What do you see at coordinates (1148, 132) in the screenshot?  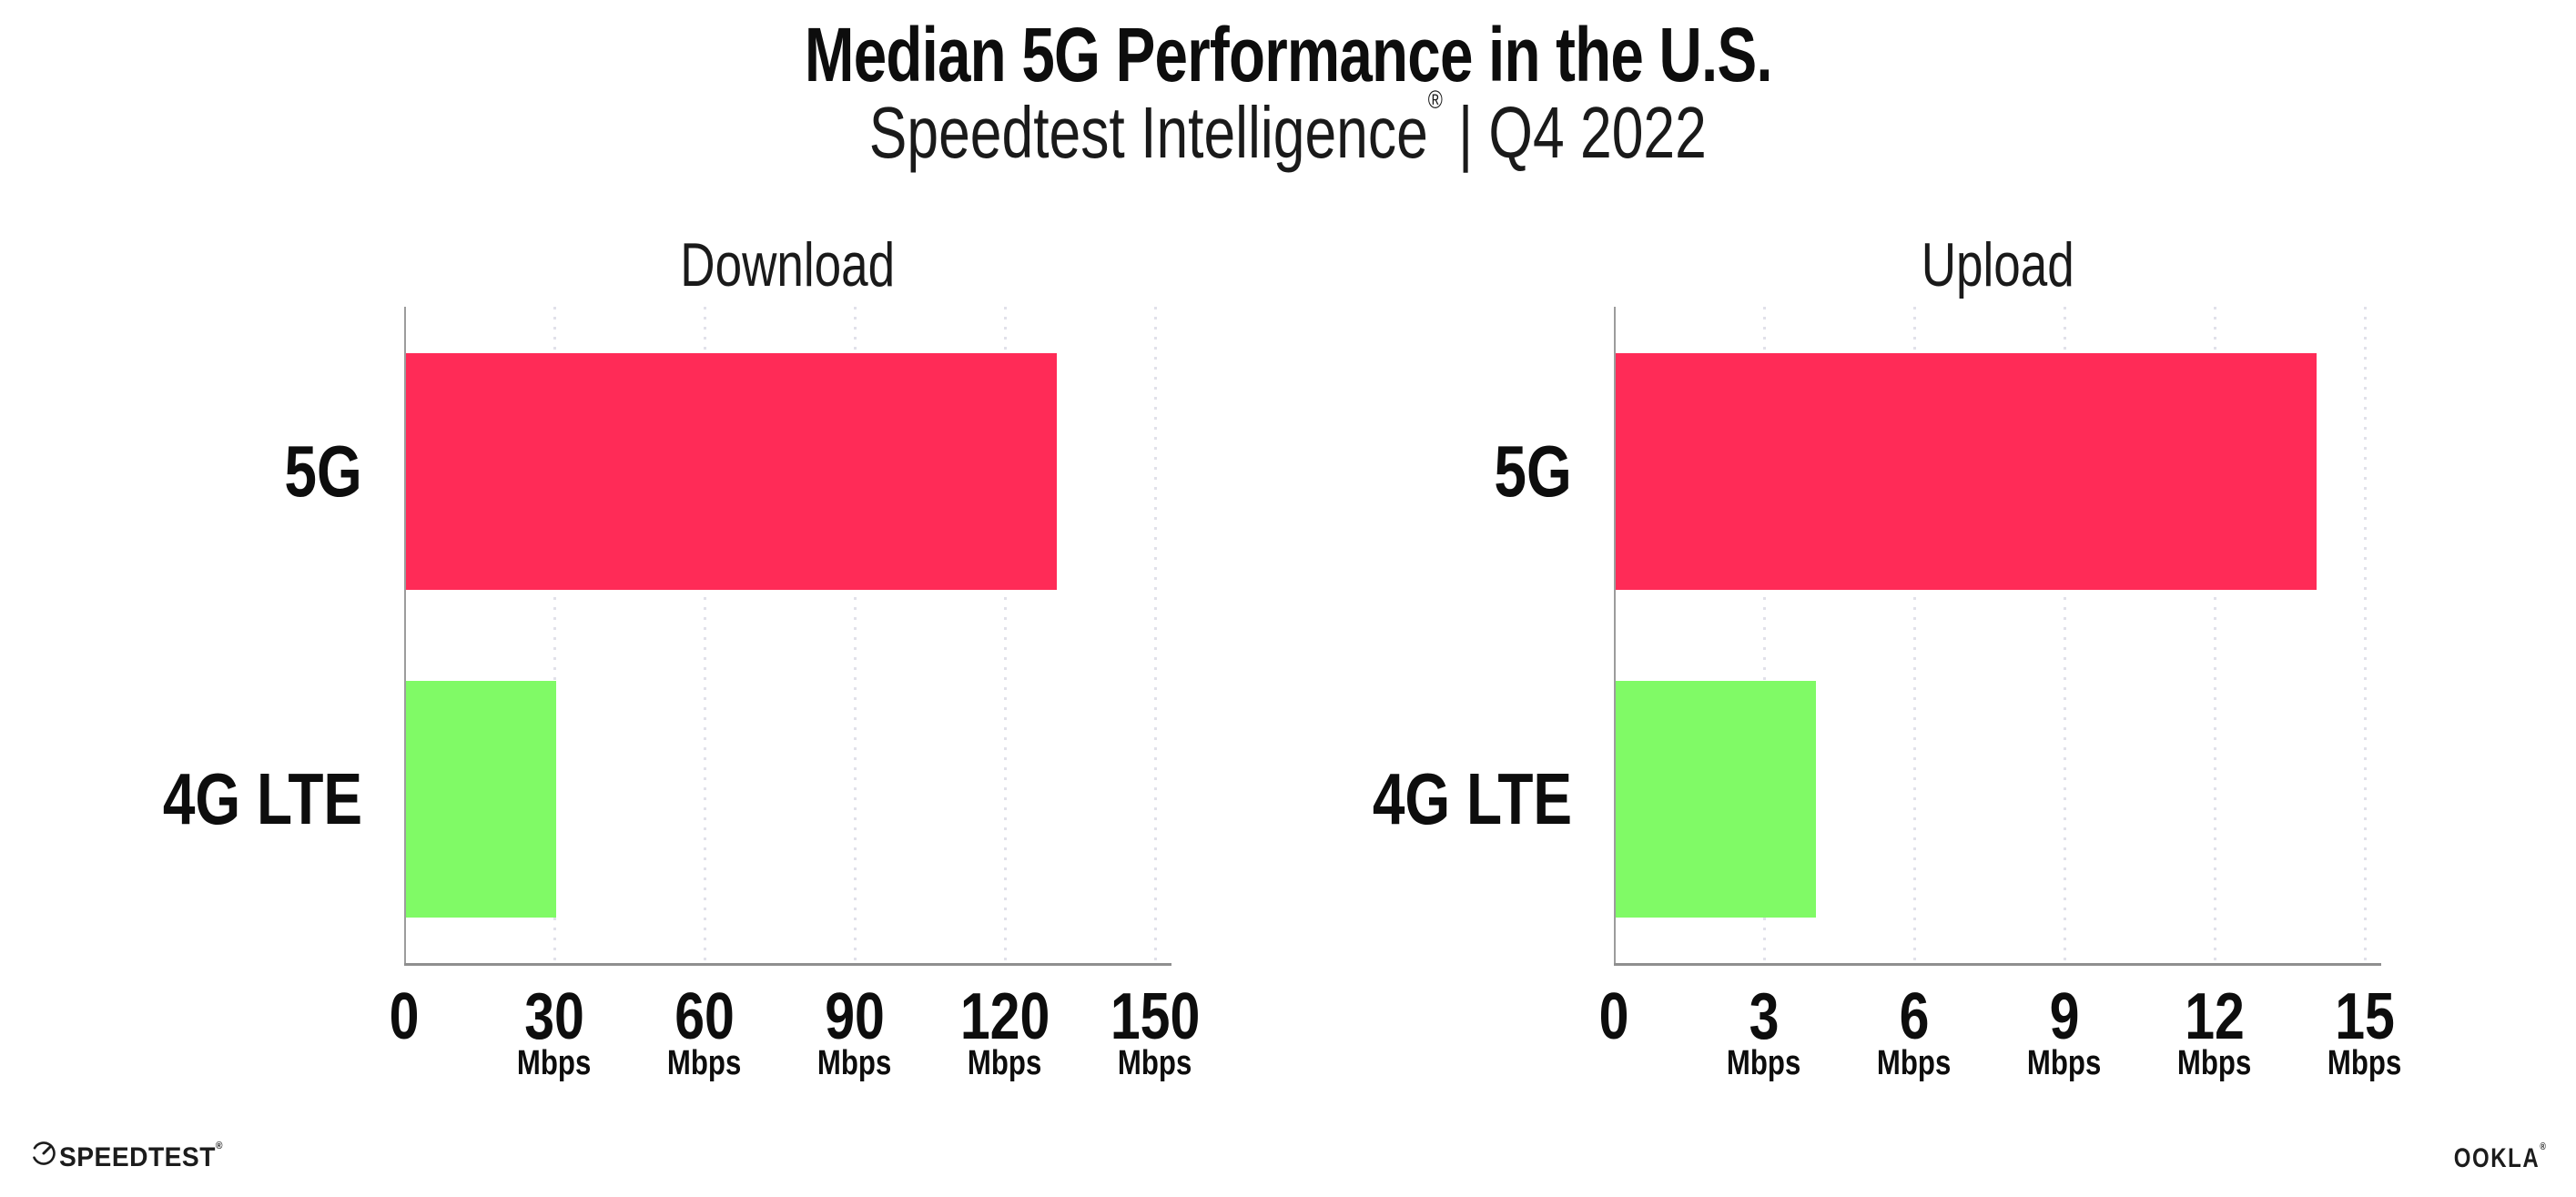 I see `subtitle-product: Speedtest Intelligence` at bounding box center [1148, 132].